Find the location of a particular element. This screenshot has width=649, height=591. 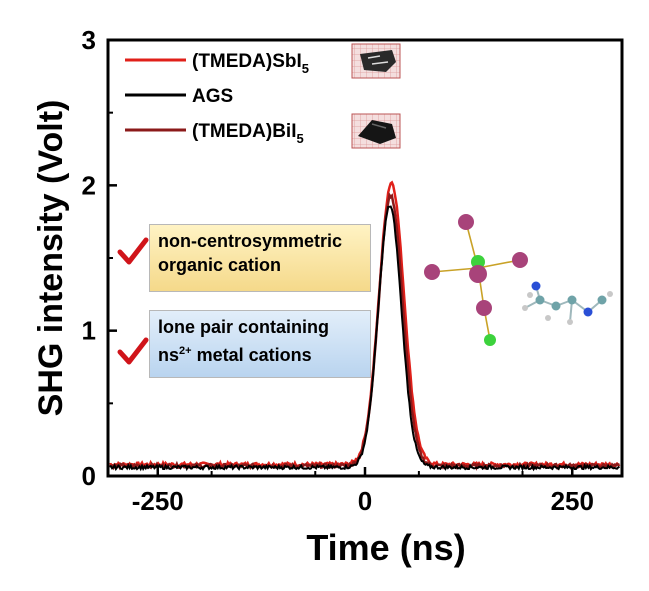

legend-label-ags: AGS is located at coordinates (212, 96).